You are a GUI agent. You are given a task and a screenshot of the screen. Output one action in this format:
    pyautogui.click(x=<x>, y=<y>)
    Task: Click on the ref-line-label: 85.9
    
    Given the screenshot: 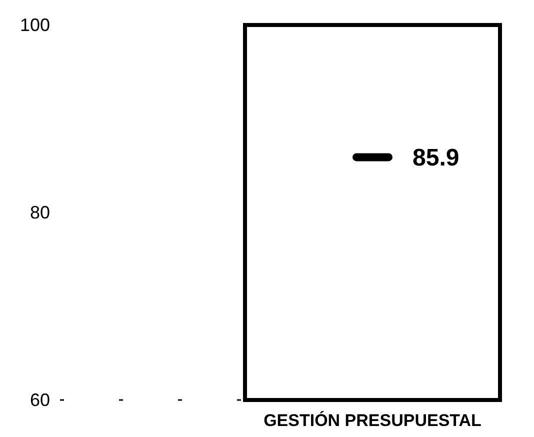 What is the action you would take?
    pyautogui.click(x=436, y=158)
    